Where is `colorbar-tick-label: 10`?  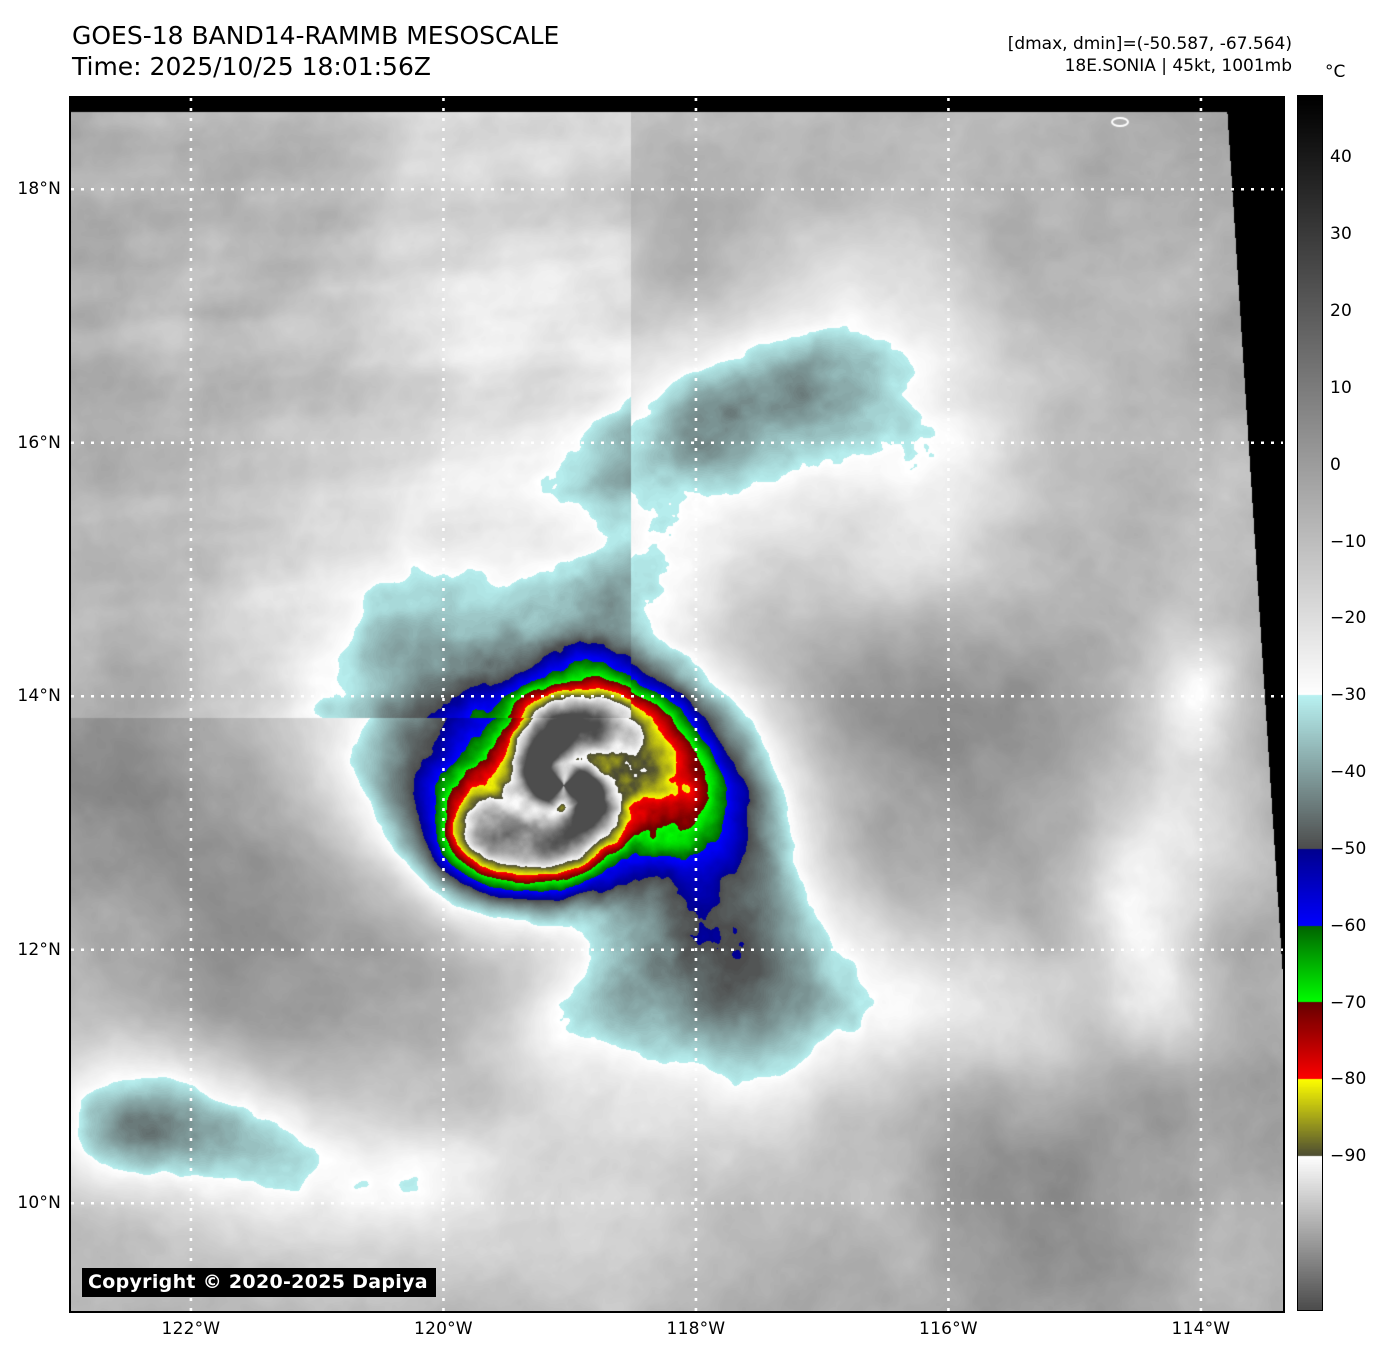
colorbar-tick-label: 10 is located at coordinates (1341, 387).